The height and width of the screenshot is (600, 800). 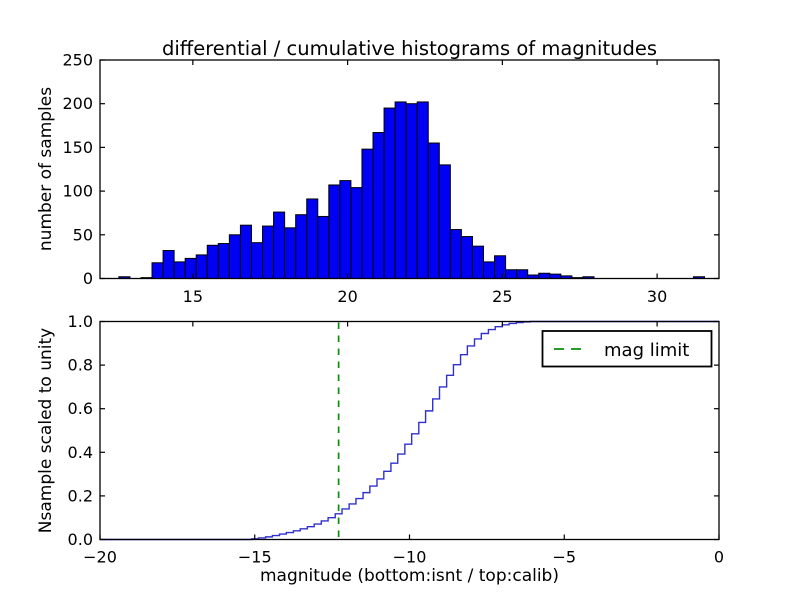 What do you see at coordinates (46, 430) in the screenshot?
I see `bottom-y-axis-label: Nsample scaled to unity` at bounding box center [46, 430].